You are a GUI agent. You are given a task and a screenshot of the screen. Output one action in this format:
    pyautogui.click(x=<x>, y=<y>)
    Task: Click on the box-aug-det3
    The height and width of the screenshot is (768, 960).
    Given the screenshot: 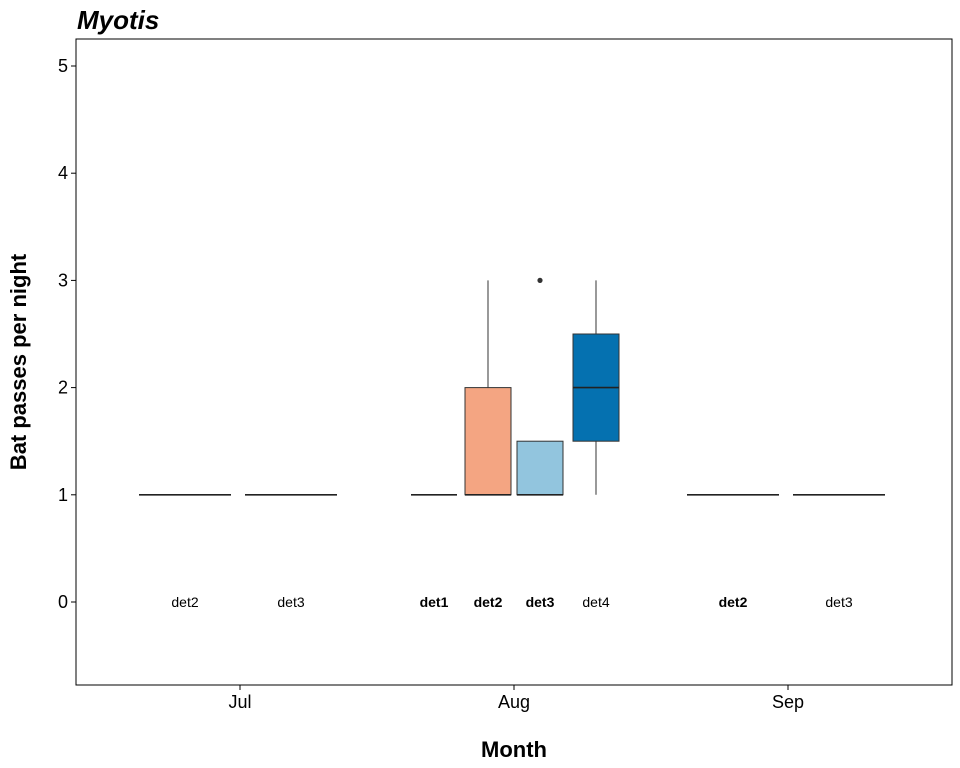 What is the action you would take?
    pyautogui.click(x=540, y=386)
    